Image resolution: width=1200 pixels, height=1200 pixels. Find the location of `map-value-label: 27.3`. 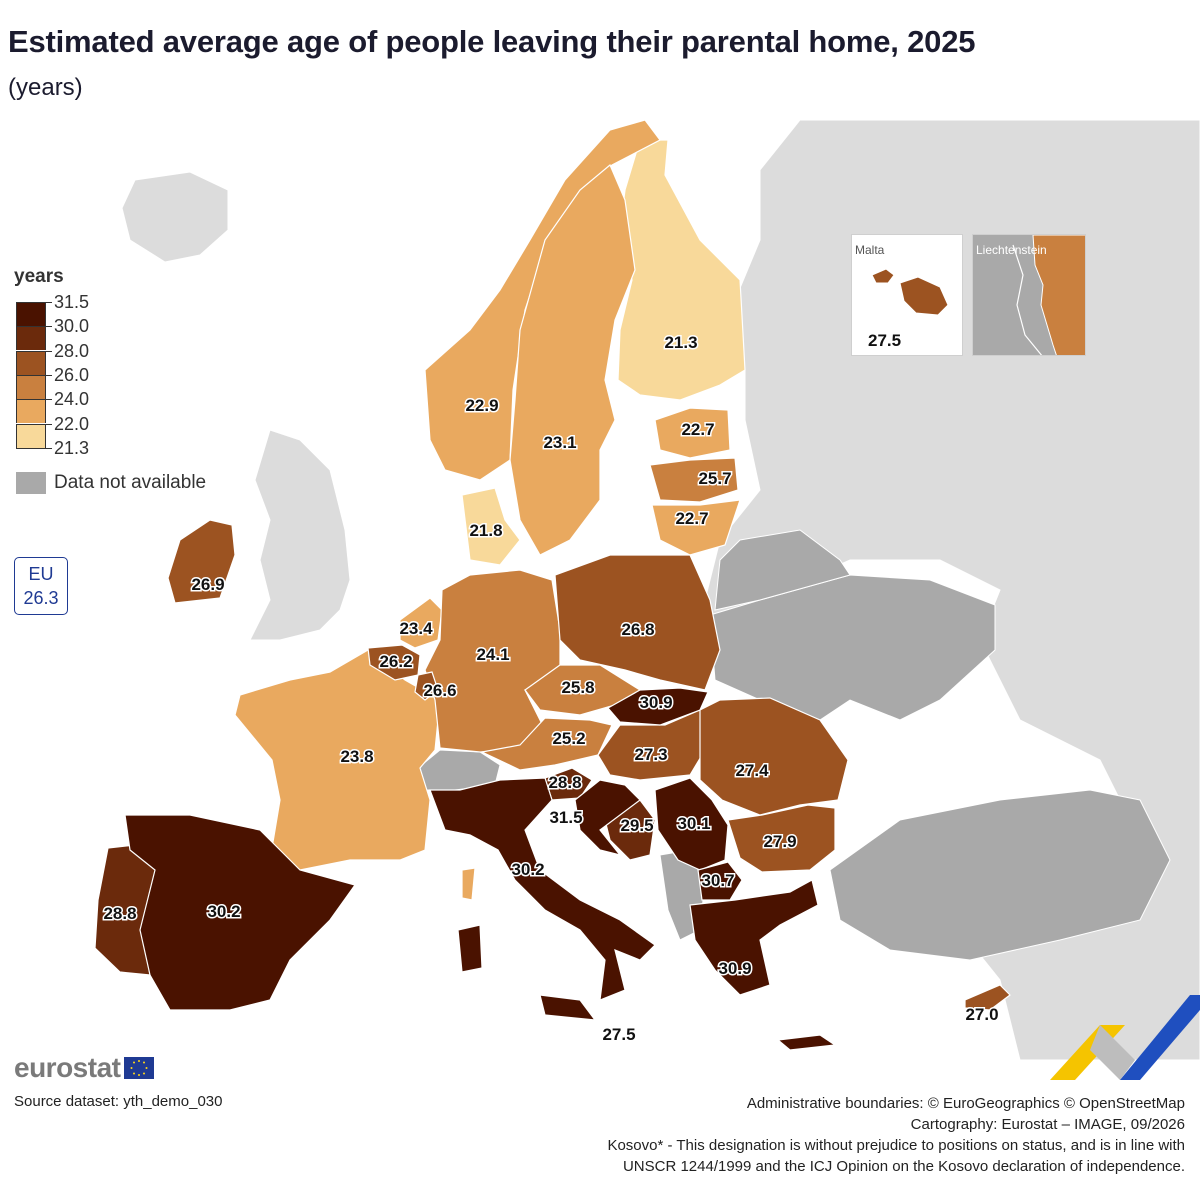

map-value-label: 27.3 is located at coordinates (650, 754).